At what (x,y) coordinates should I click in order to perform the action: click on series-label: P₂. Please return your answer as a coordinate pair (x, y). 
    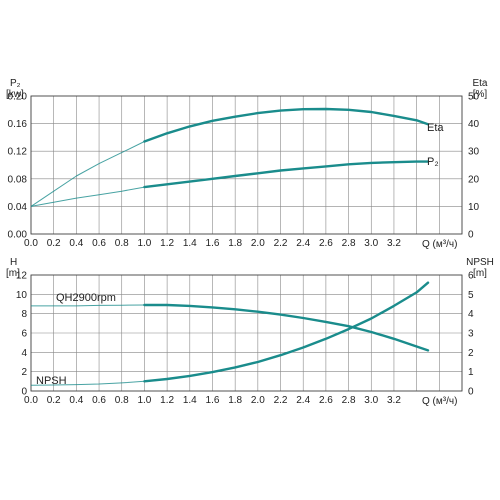
    Looking at the image, I should click on (433, 162).